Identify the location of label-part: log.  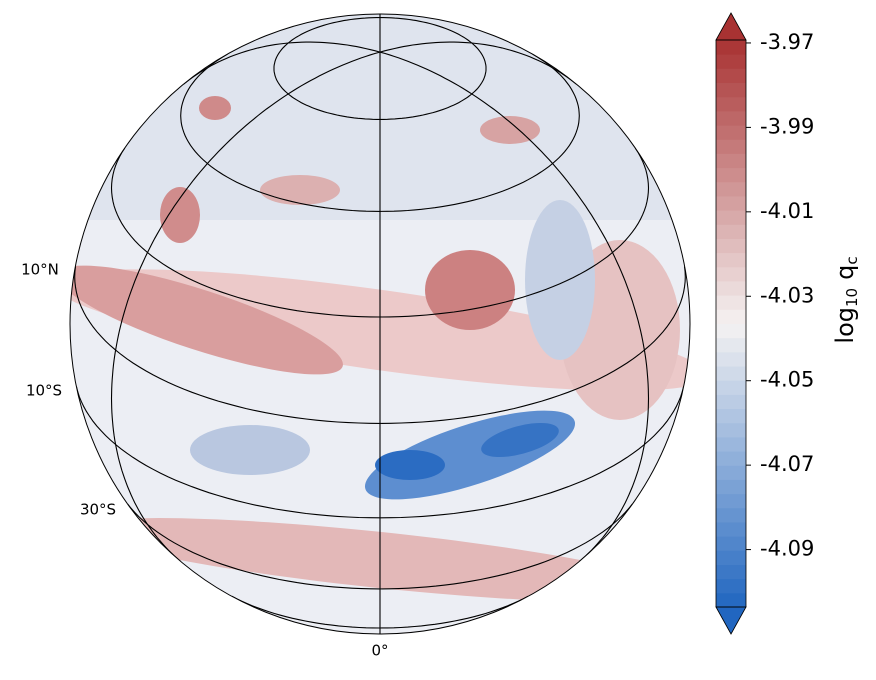
(845, 325).